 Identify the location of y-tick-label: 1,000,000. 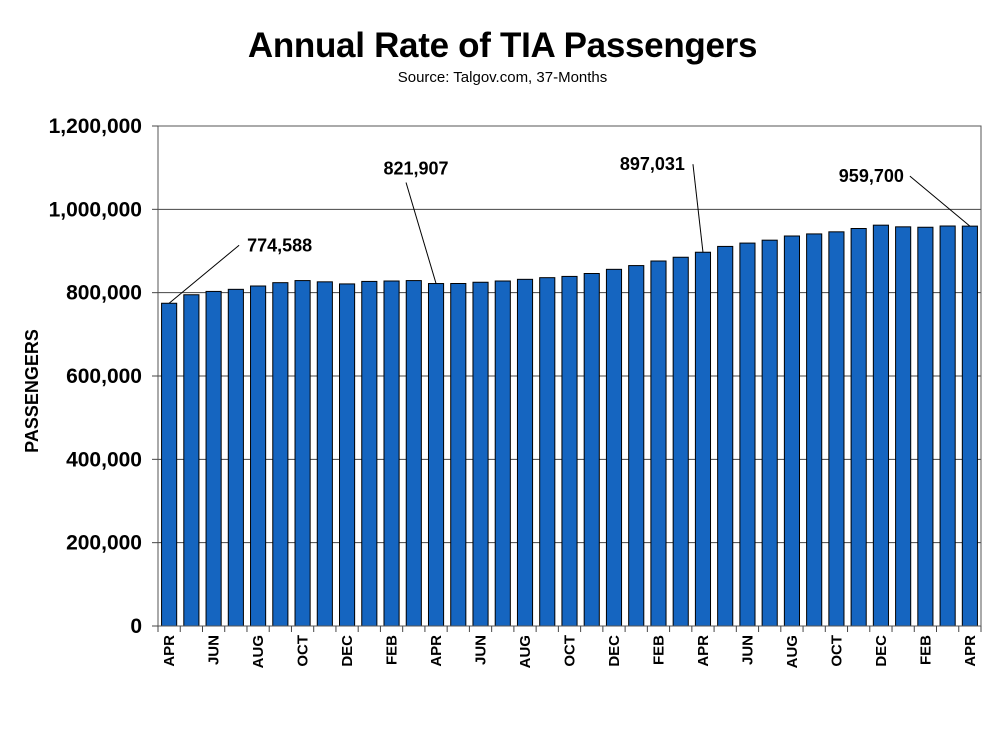
(95, 209).